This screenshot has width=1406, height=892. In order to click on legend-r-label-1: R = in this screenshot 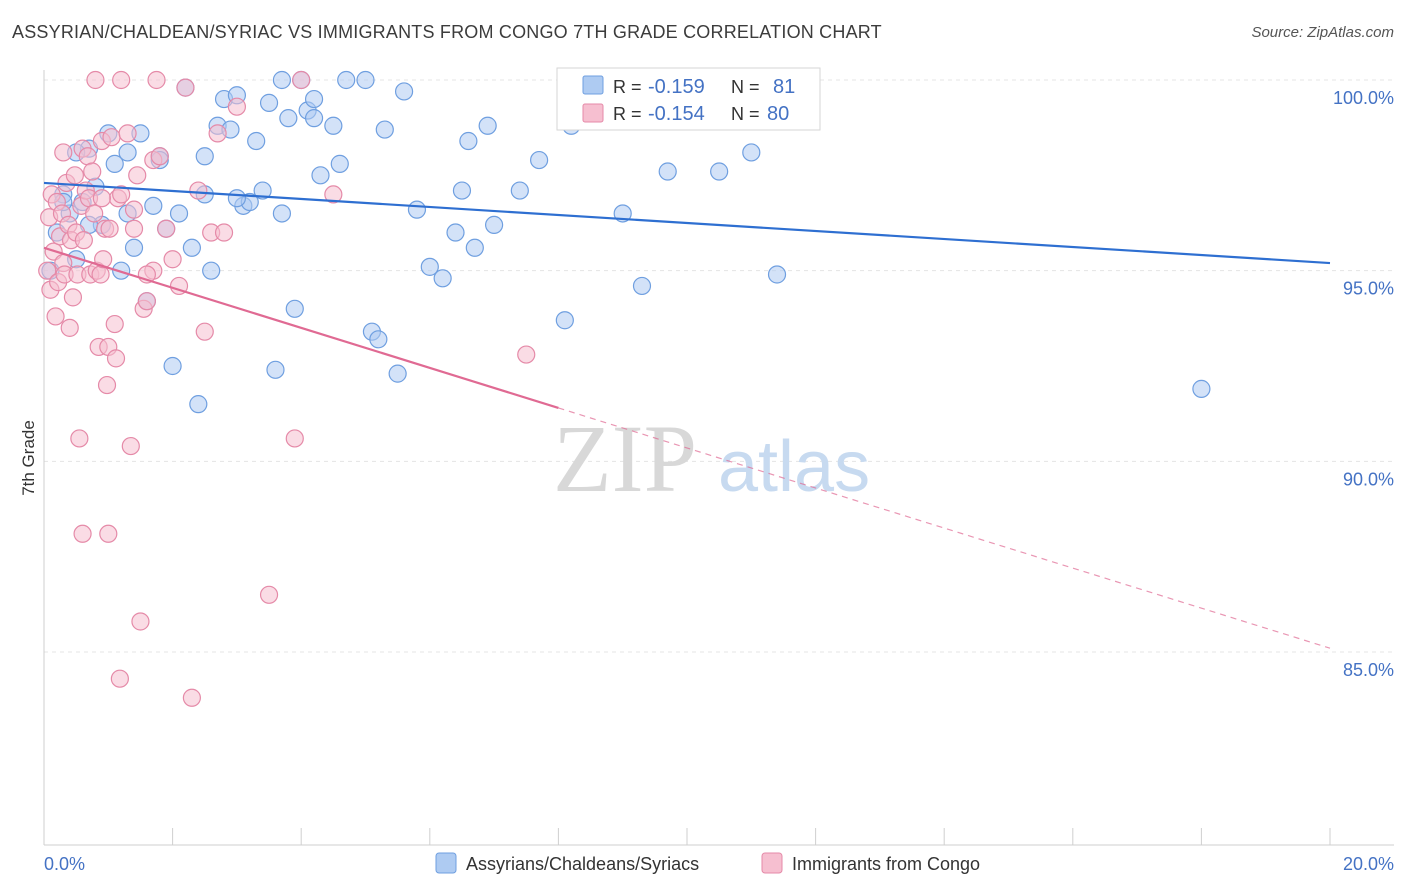, I will do `click(627, 87)`.